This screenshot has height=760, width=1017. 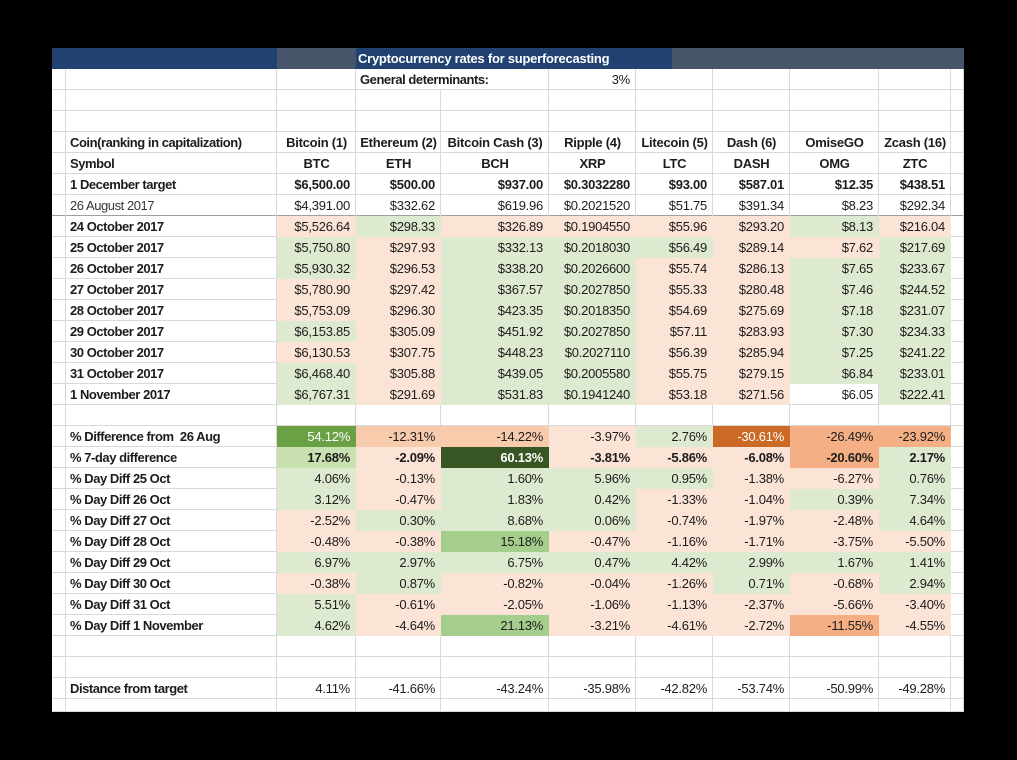 What do you see at coordinates (592, 394) in the screenshot?
I see `price-cell: $0.1941240` at bounding box center [592, 394].